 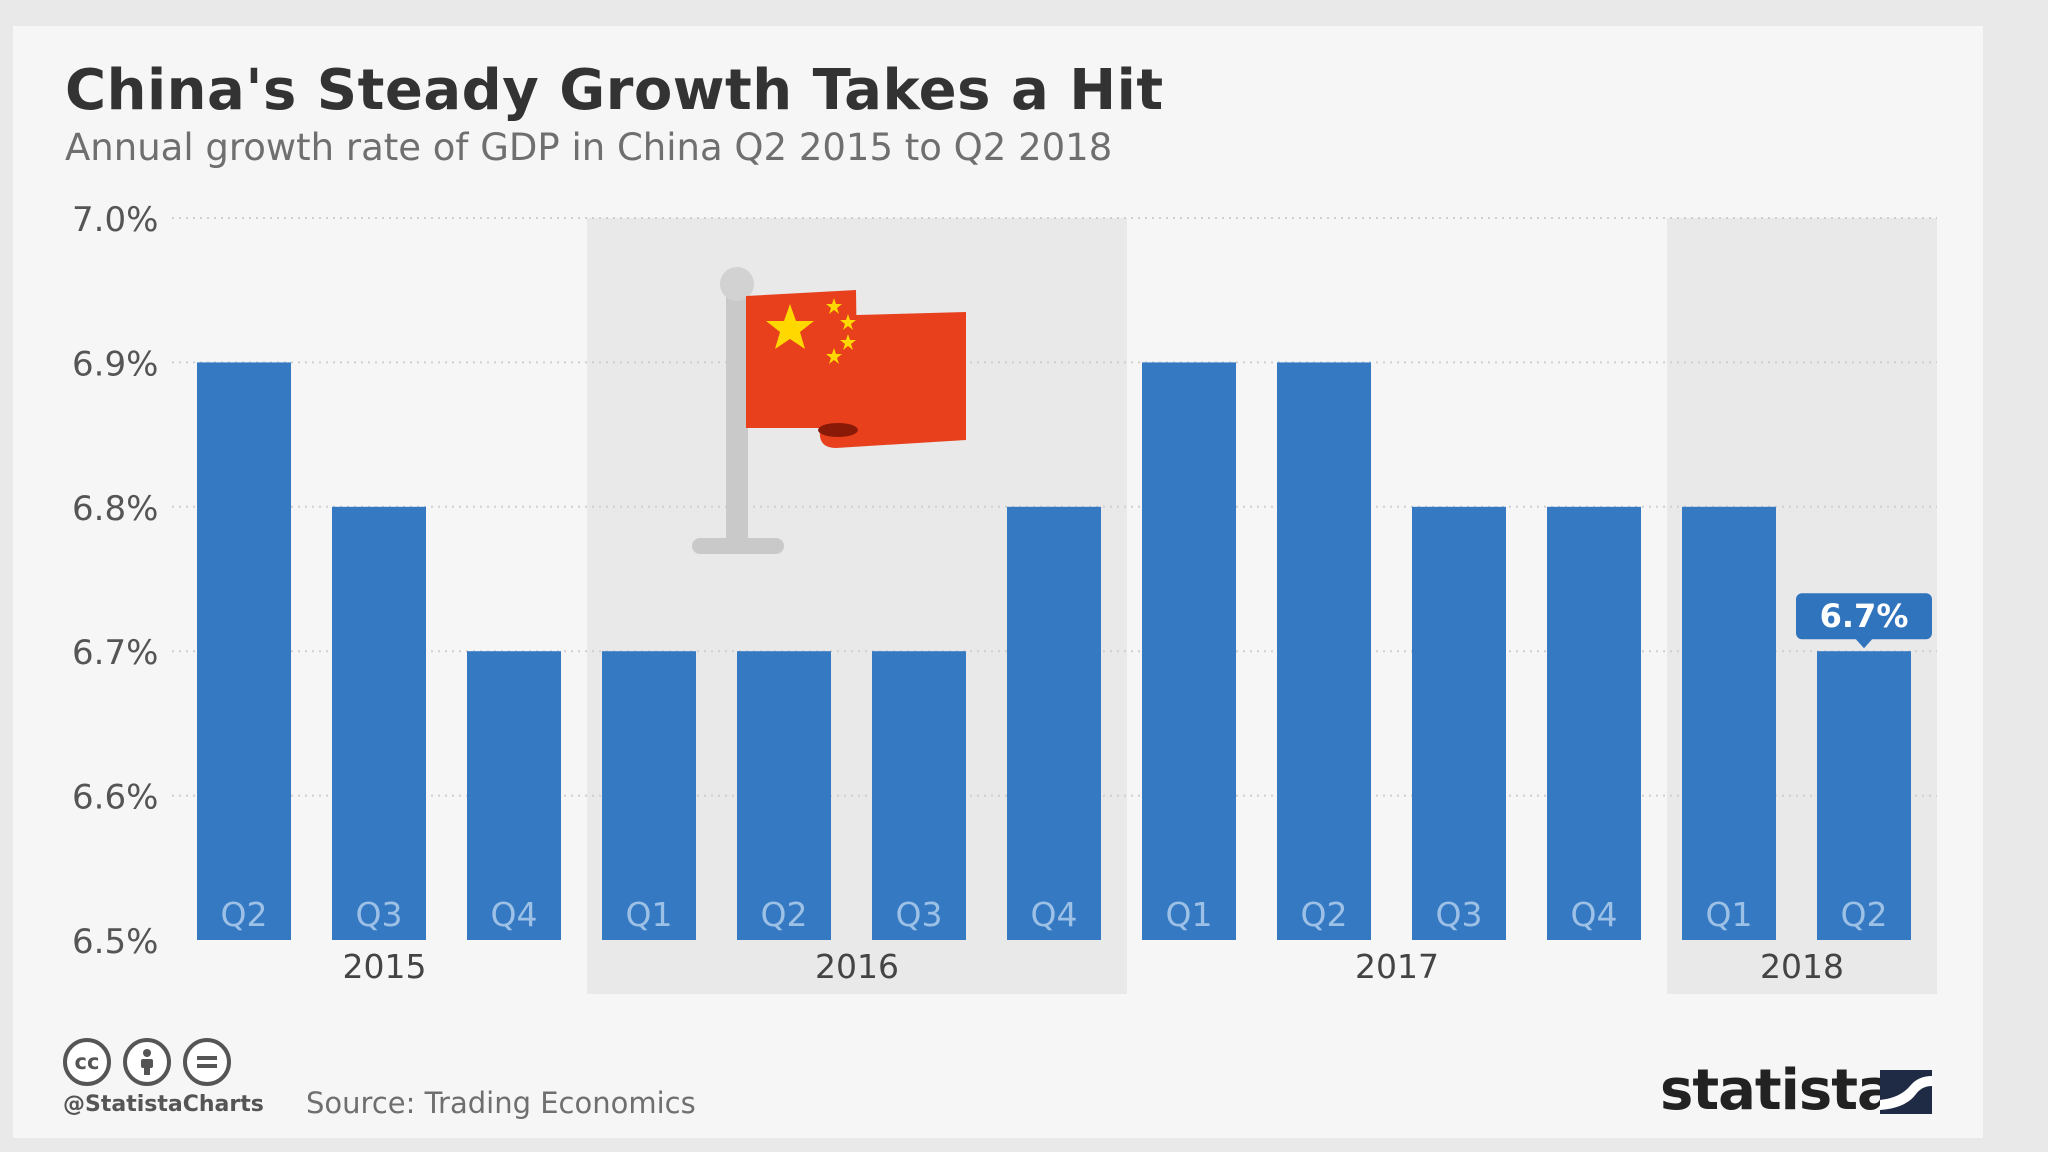 I want to click on value-callout: 6.7%, so click(x=1864, y=621).